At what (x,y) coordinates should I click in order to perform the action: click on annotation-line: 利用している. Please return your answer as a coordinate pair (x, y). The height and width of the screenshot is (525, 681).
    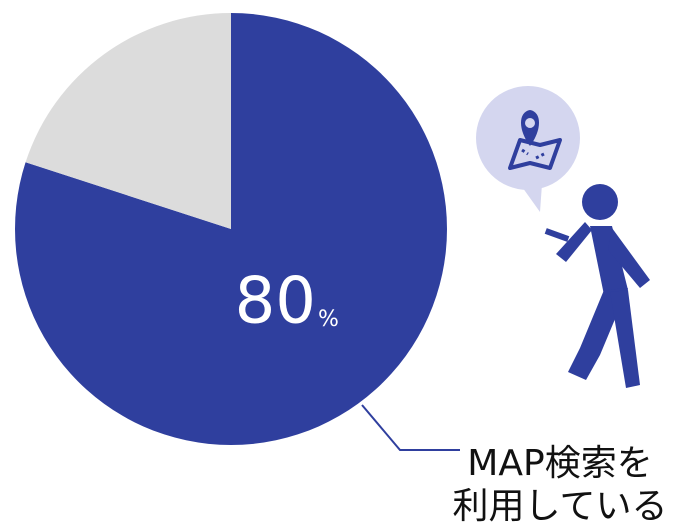
    Looking at the image, I should click on (560, 505).